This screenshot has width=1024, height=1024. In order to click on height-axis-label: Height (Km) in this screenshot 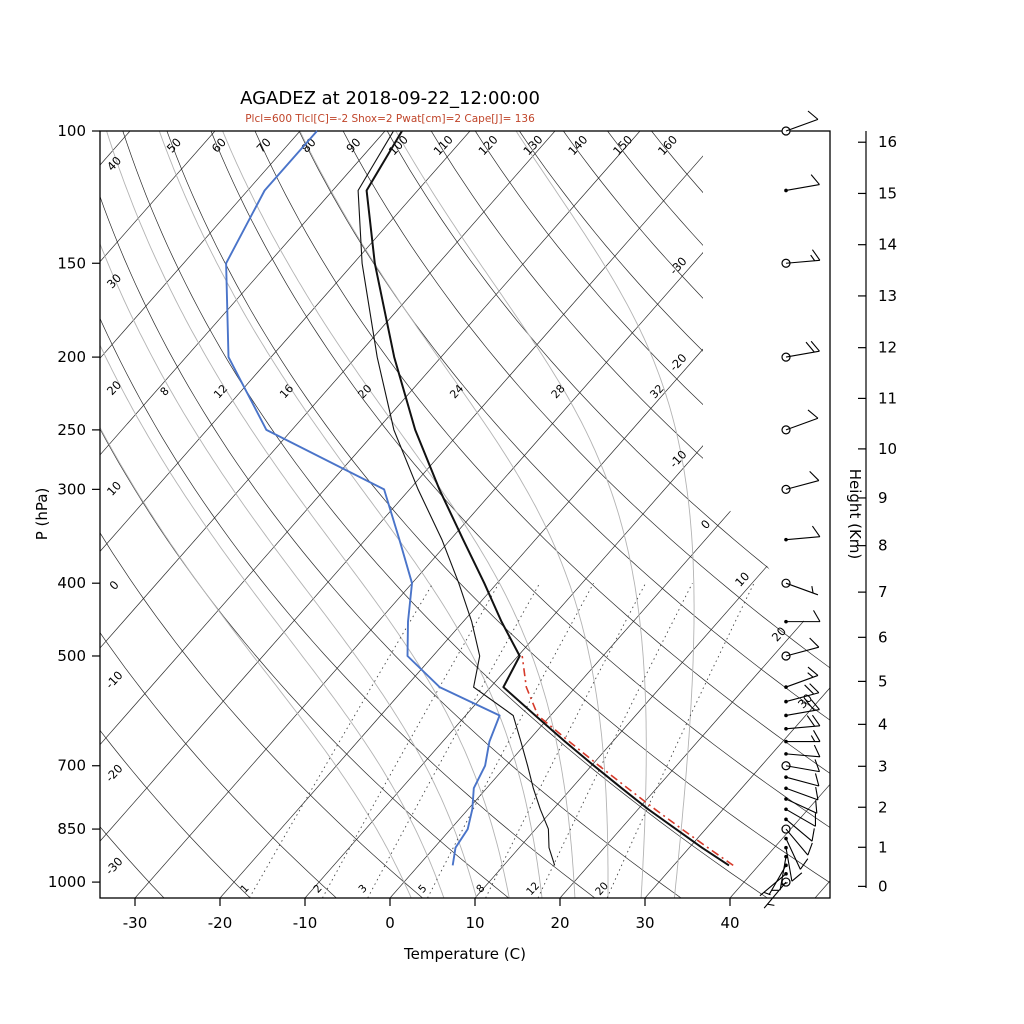, I will do `click(855, 514)`.